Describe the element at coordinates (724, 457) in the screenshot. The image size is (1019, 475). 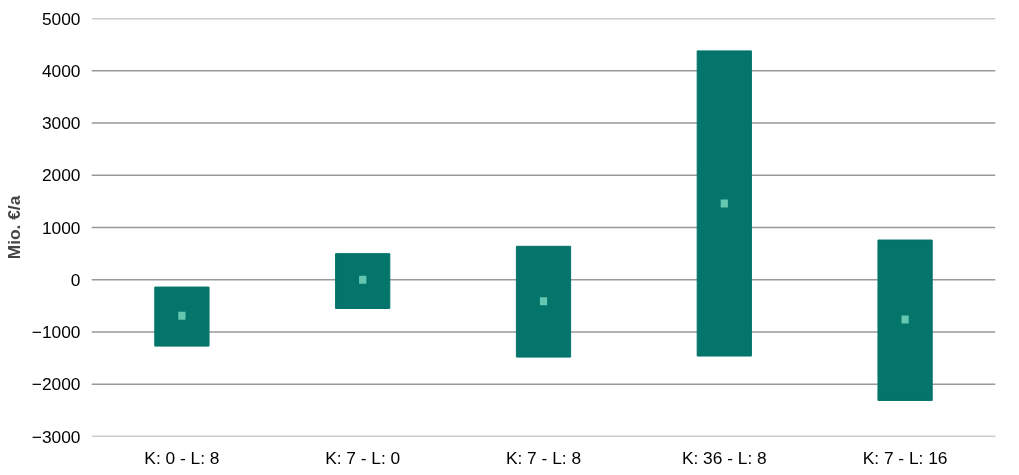
I see `x-tick-label: K: 36 - L: 8` at that location.